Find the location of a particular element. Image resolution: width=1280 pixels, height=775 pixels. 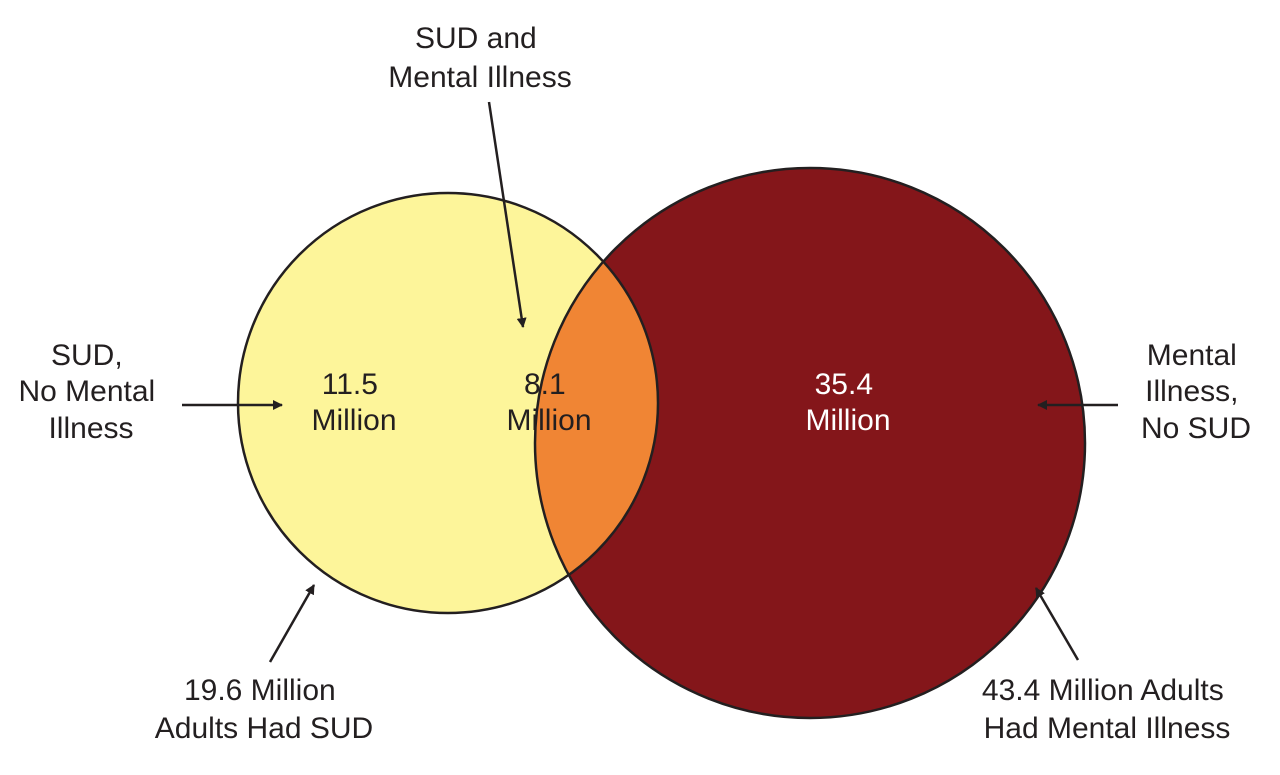

callout-sud-no-mental: SUD, No Mental Illness is located at coordinates (90, 392).